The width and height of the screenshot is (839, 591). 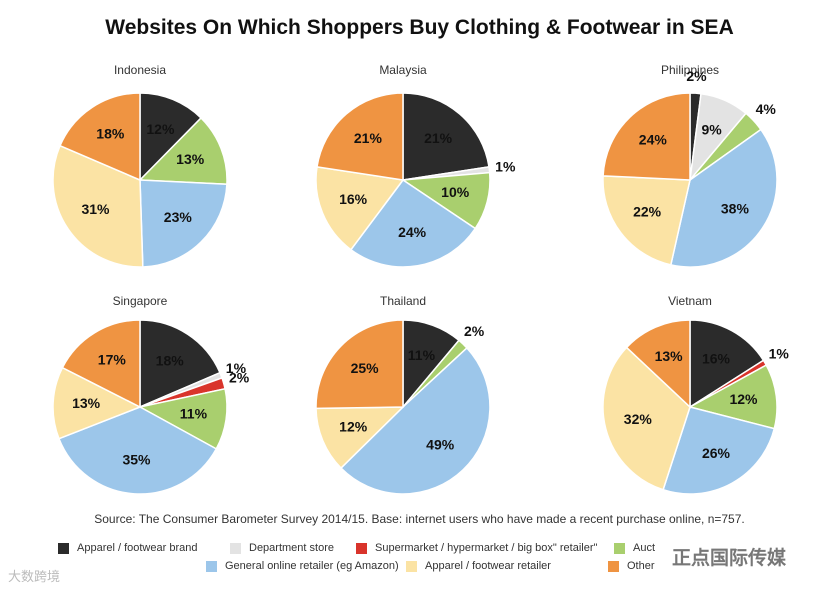 I want to click on pie-vietnam: Vietnam 16% 1% 12% 26% 32% 13%, so click(x=696, y=394).